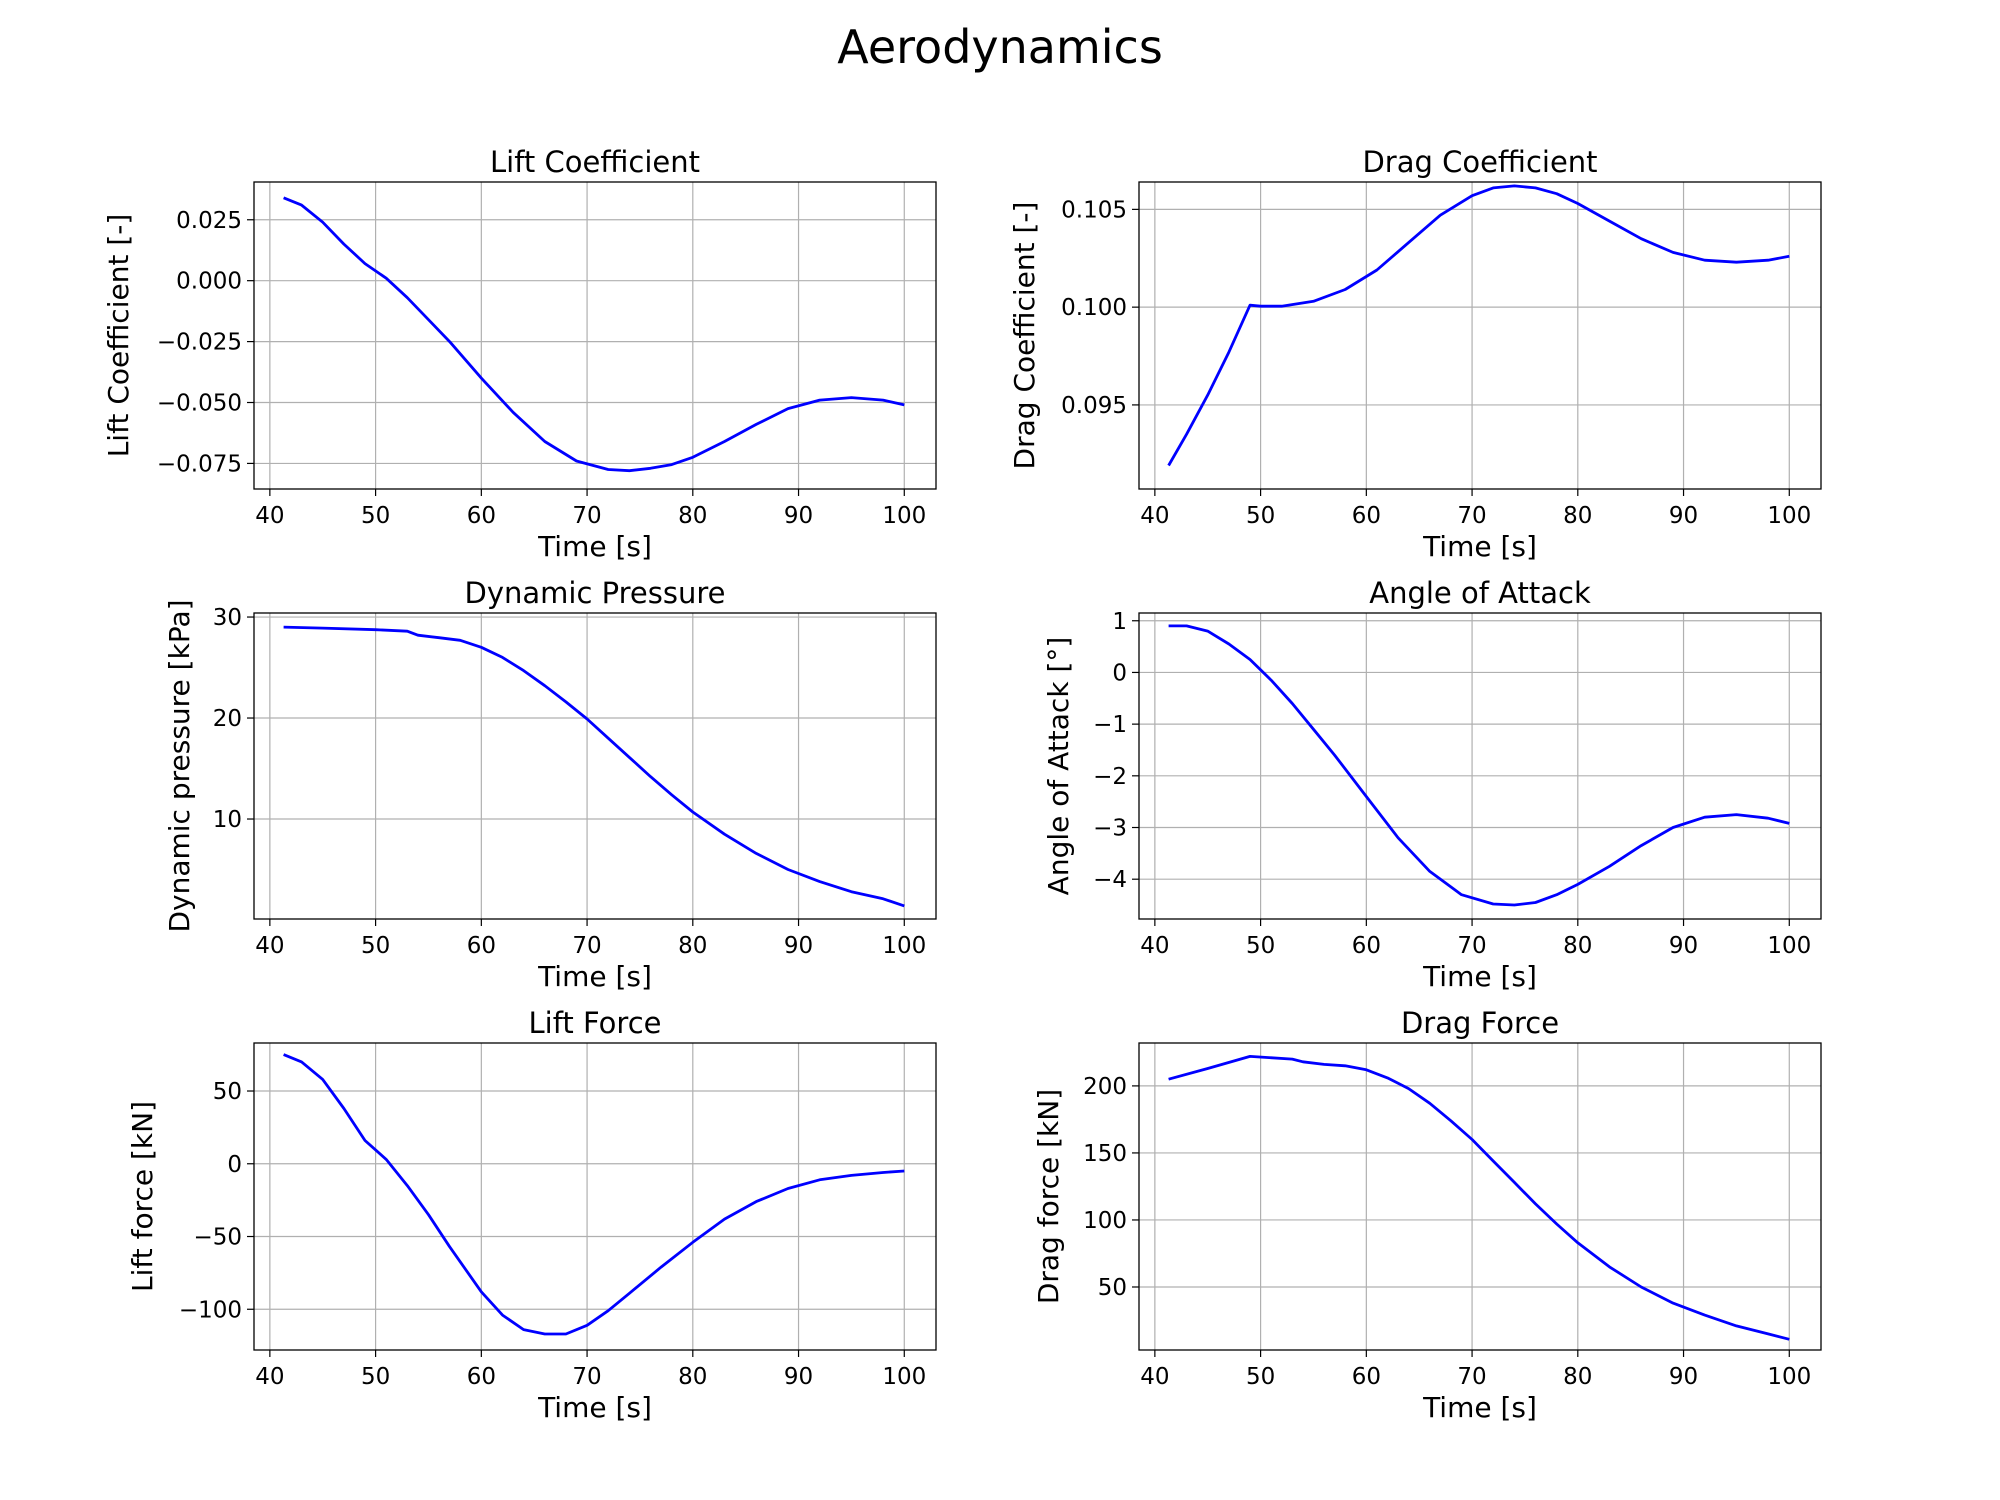 The image size is (2000, 1500). What do you see at coordinates (1105, 1087) in the screenshot?
I see `y-tick-label: 200` at bounding box center [1105, 1087].